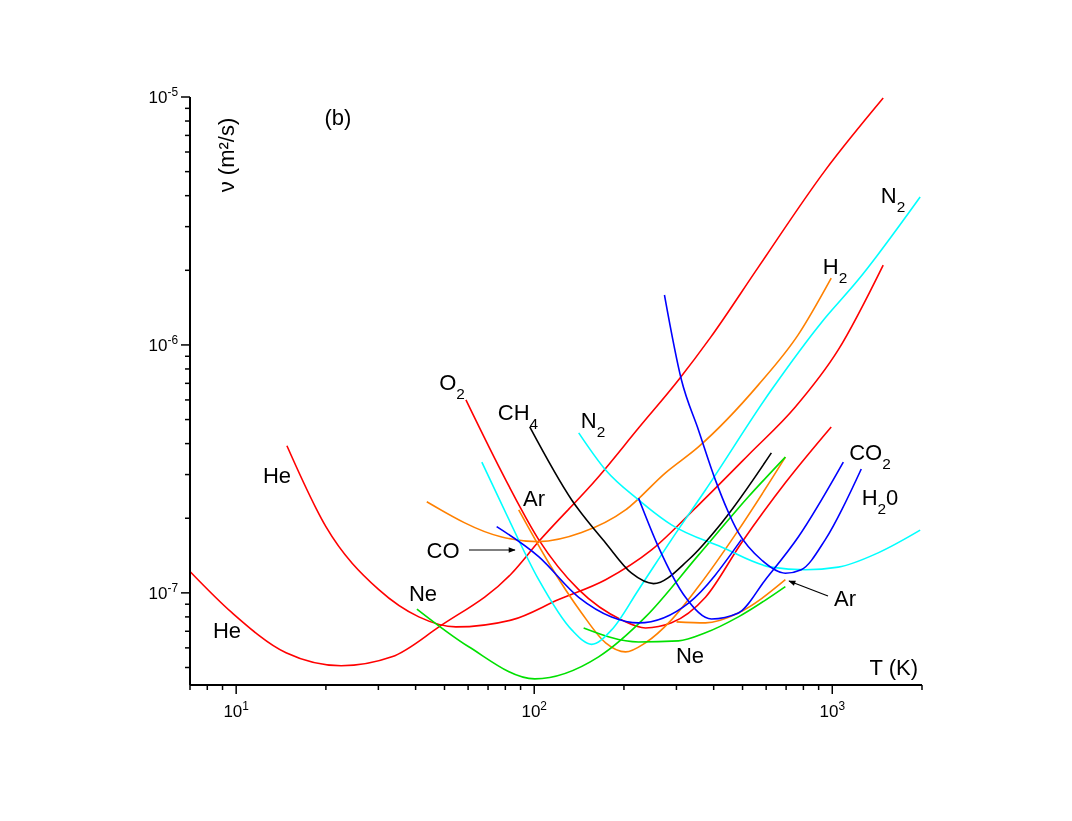  What do you see at coordinates (893, 667) in the screenshot?
I see `x-axis-title: T (K)` at bounding box center [893, 667].